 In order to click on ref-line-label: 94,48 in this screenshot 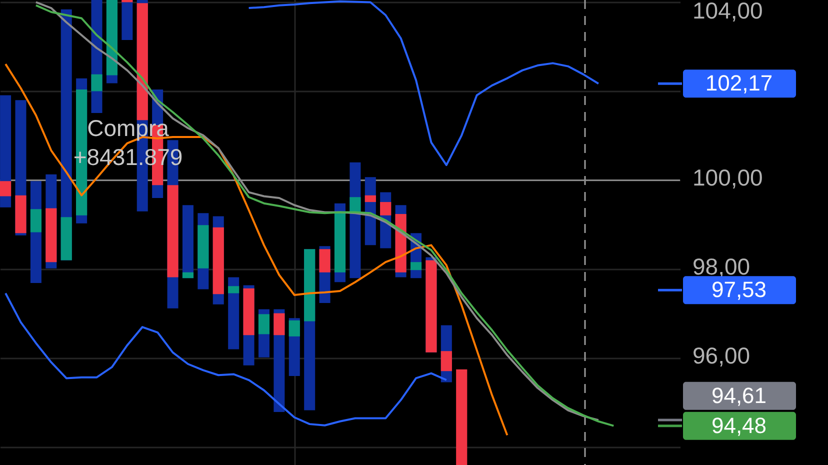, I will do `click(739, 425)`.